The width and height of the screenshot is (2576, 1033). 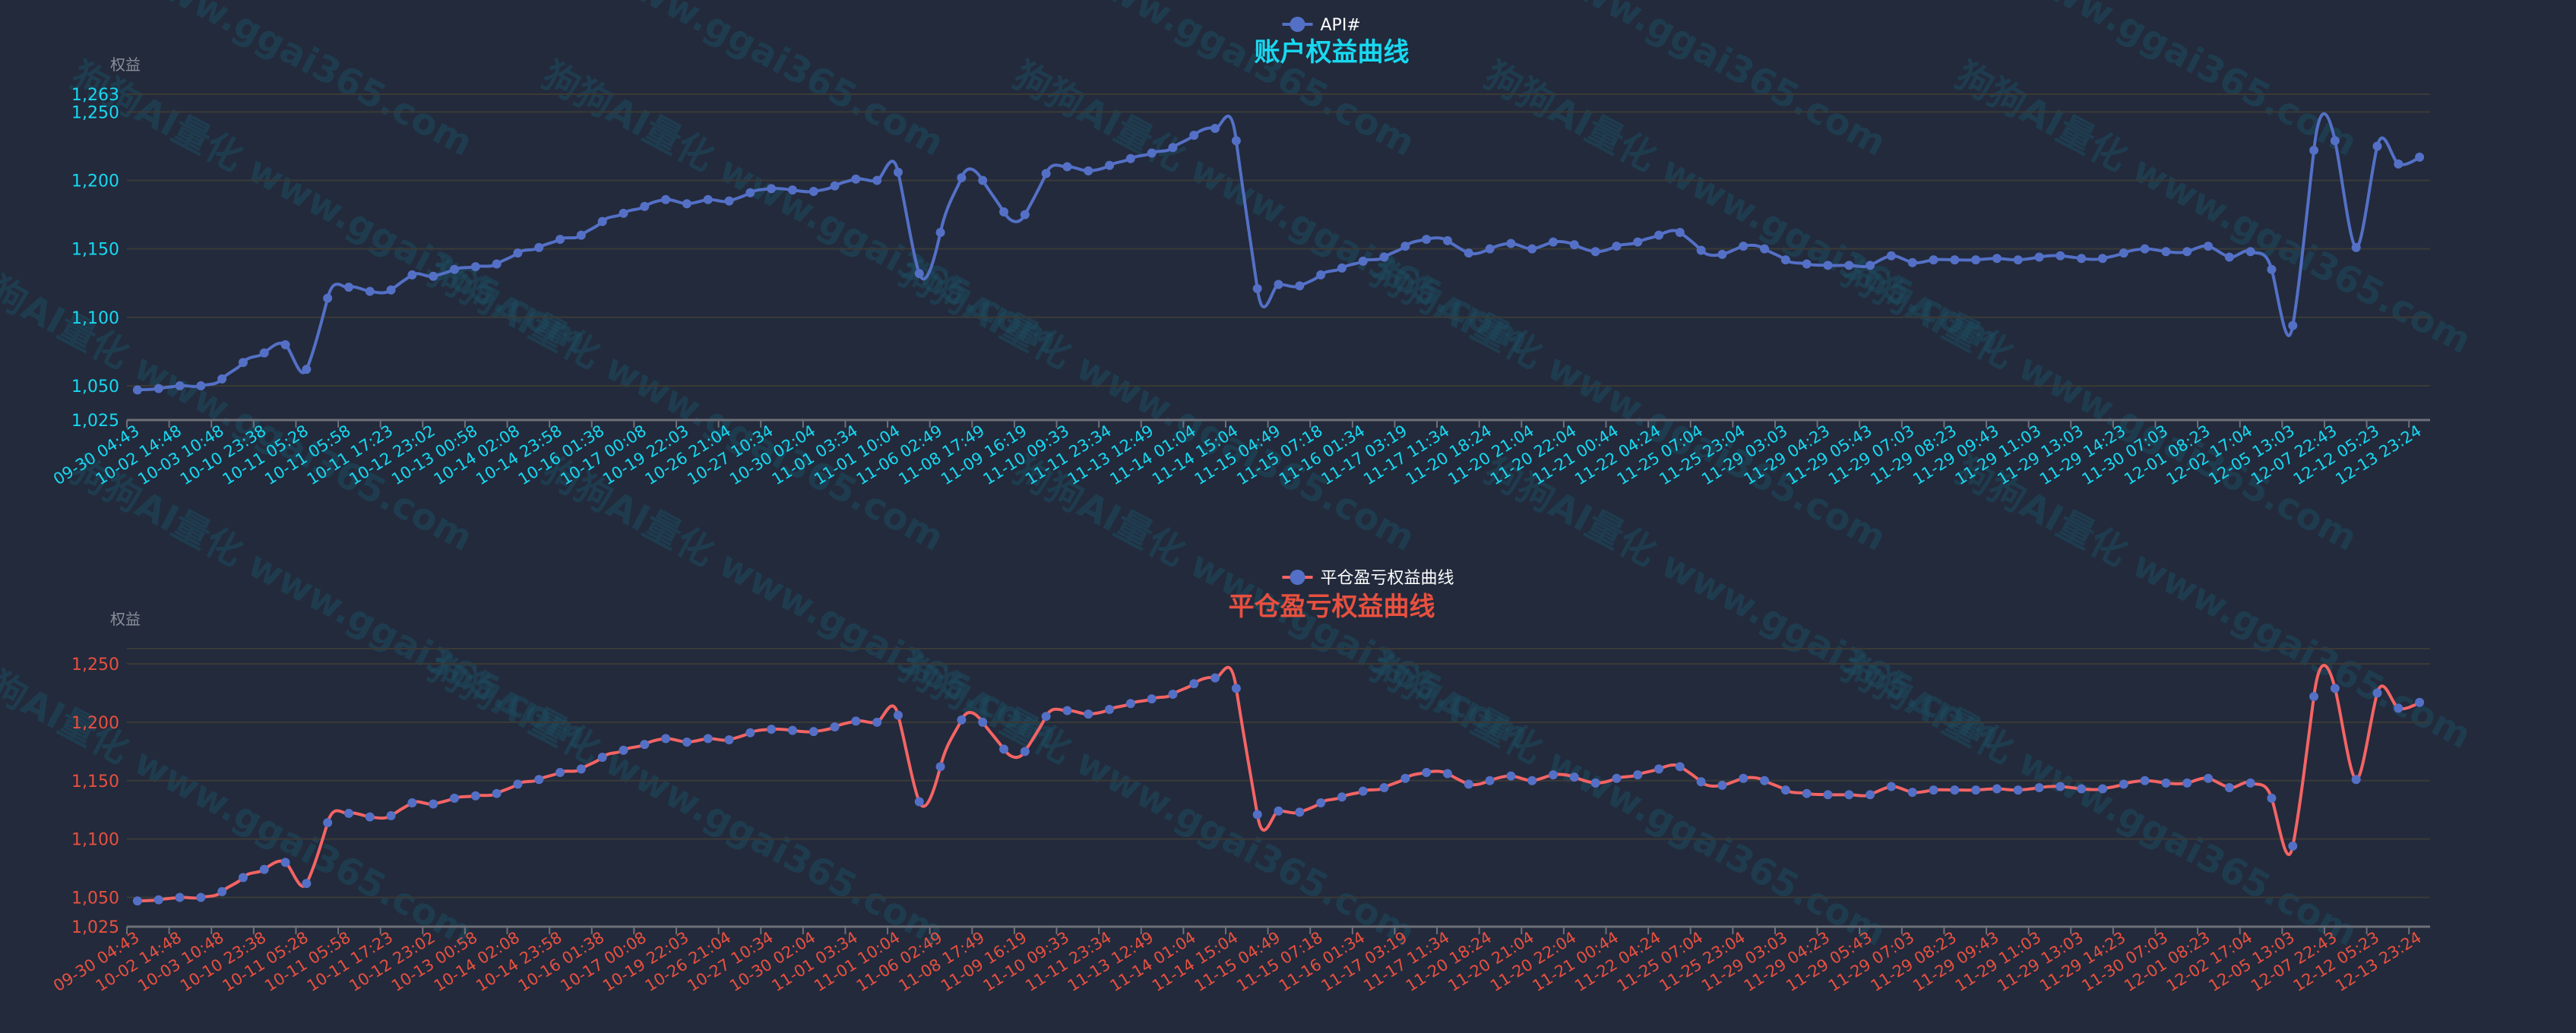 What do you see at coordinates (1341, 25) in the screenshot?
I see `legend-label: API#` at bounding box center [1341, 25].